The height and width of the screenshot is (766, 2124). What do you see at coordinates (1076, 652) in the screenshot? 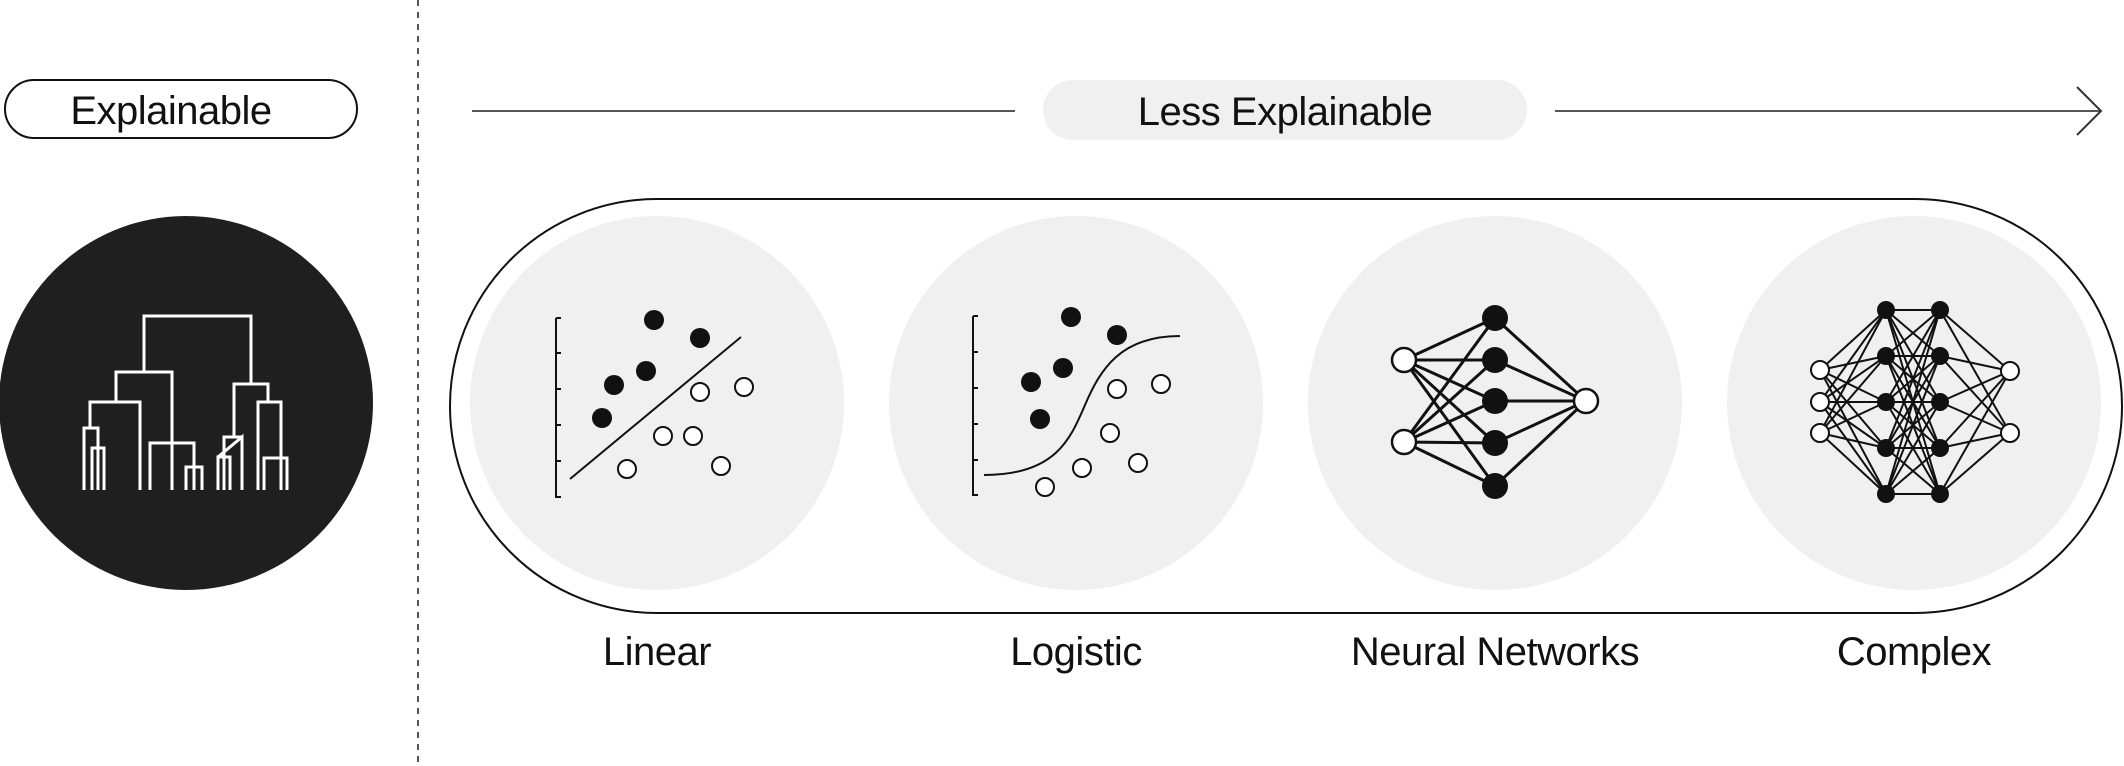
I see `label-logistic: Logistic` at bounding box center [1076, 652].